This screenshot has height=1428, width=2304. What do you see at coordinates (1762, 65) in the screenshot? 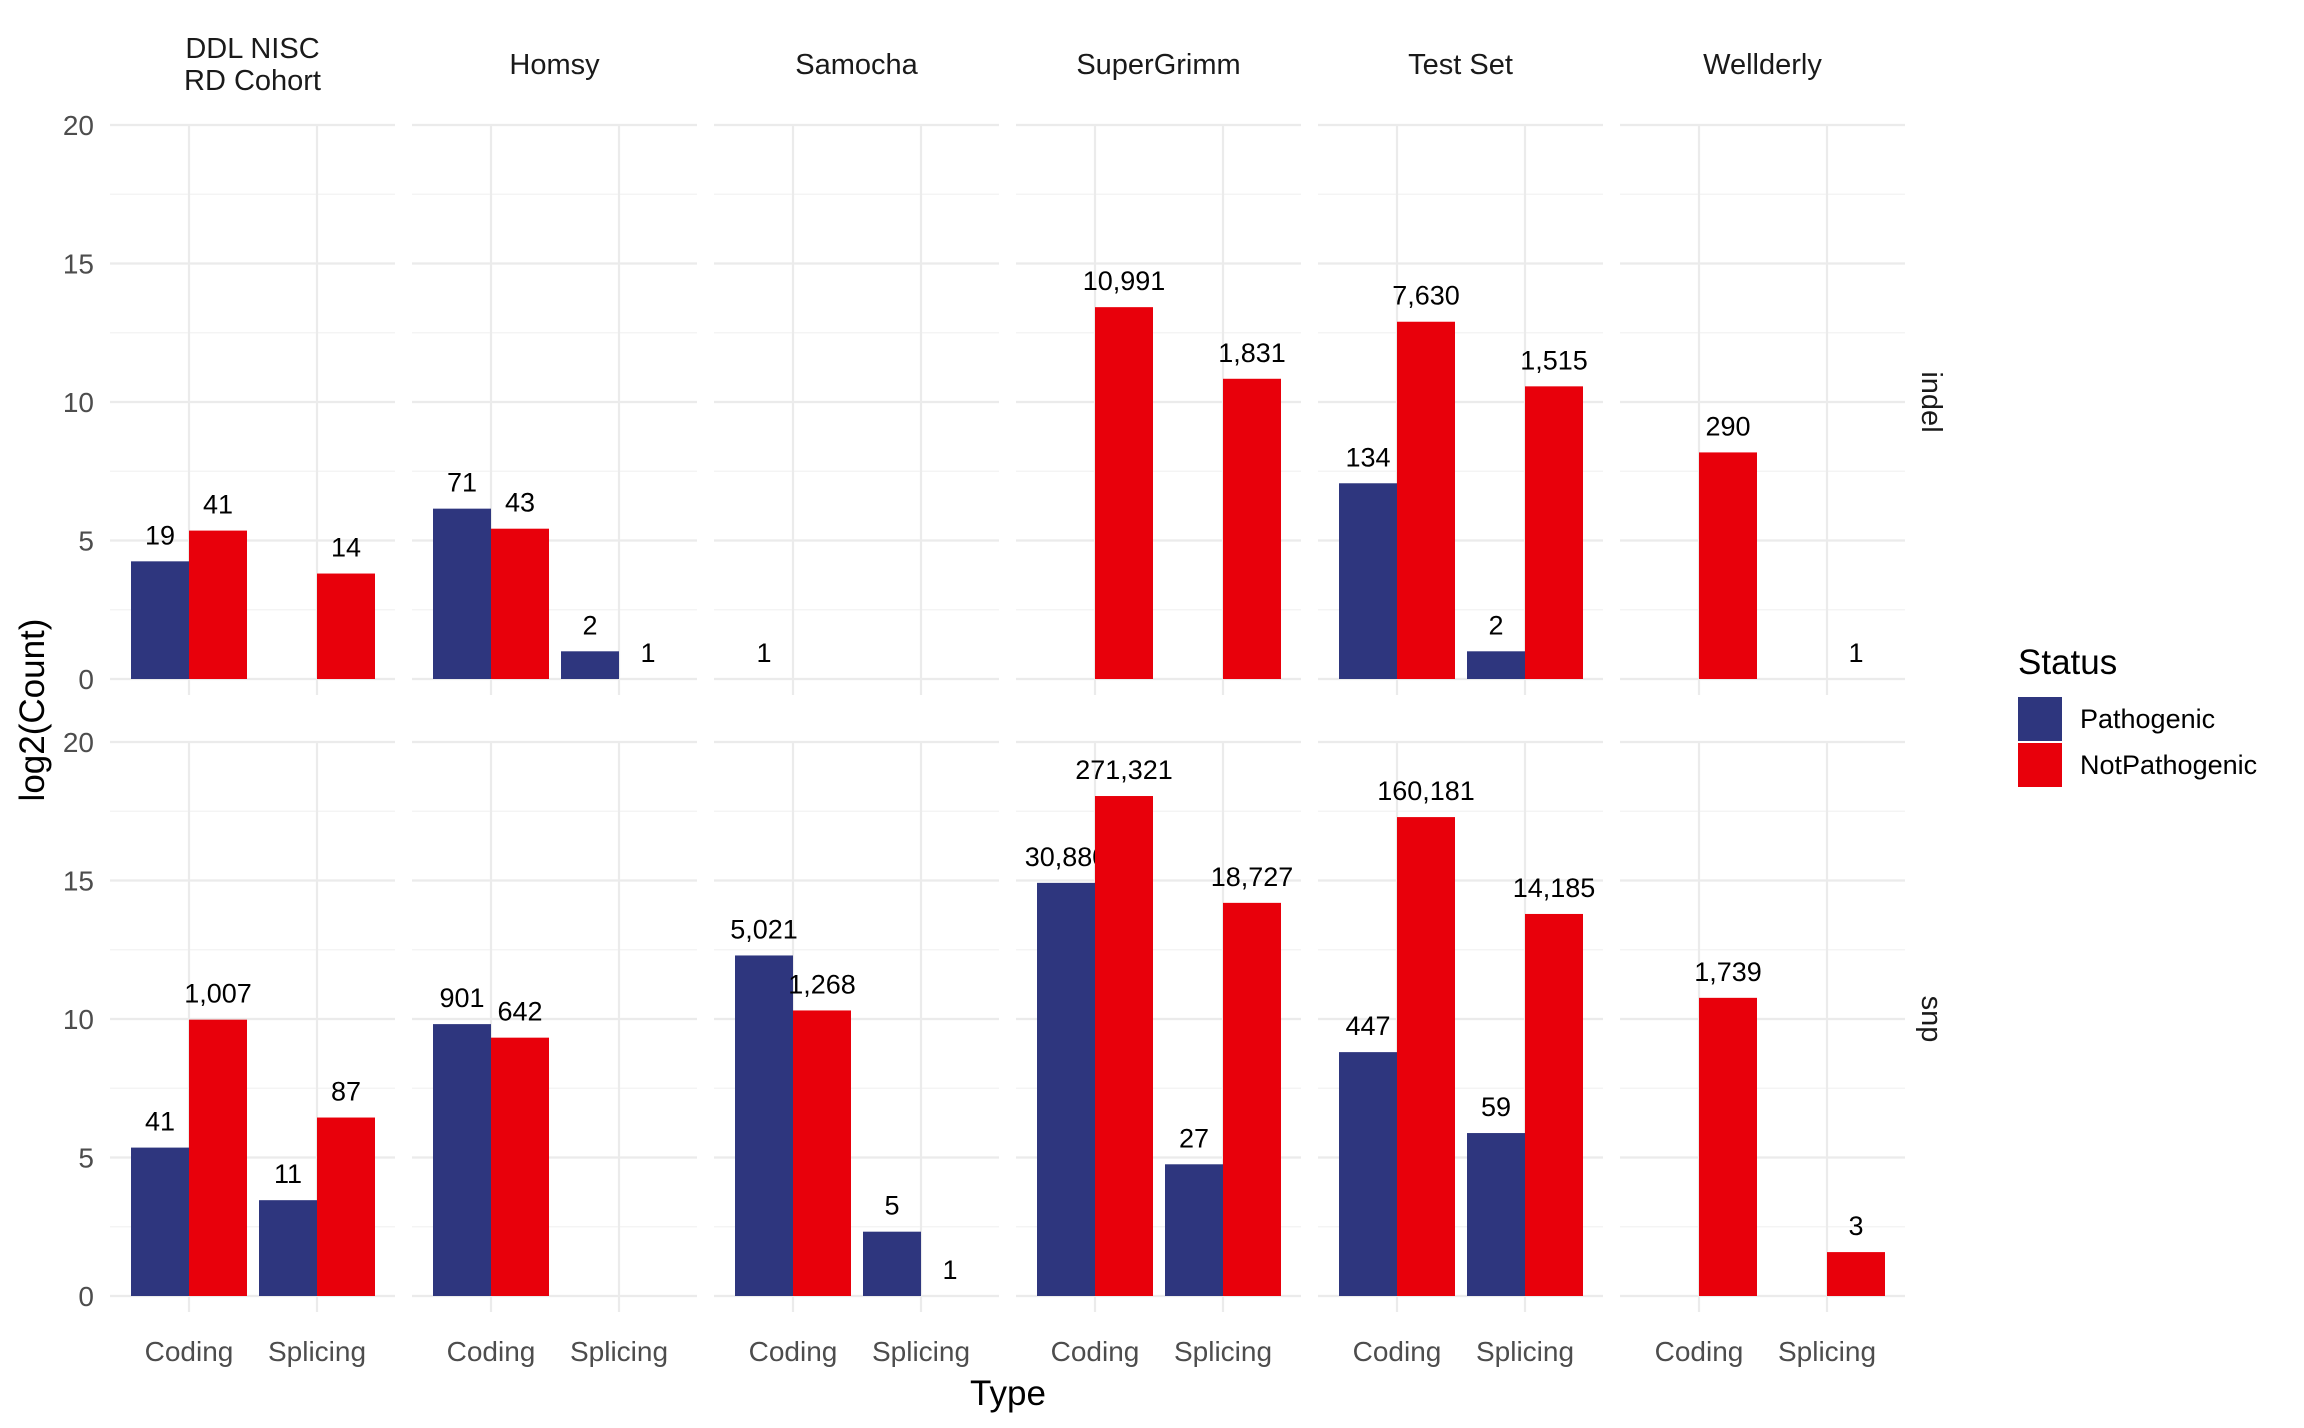
I see `facet-title-wellderly: Wellderly` at bounding box center [1762, 65].